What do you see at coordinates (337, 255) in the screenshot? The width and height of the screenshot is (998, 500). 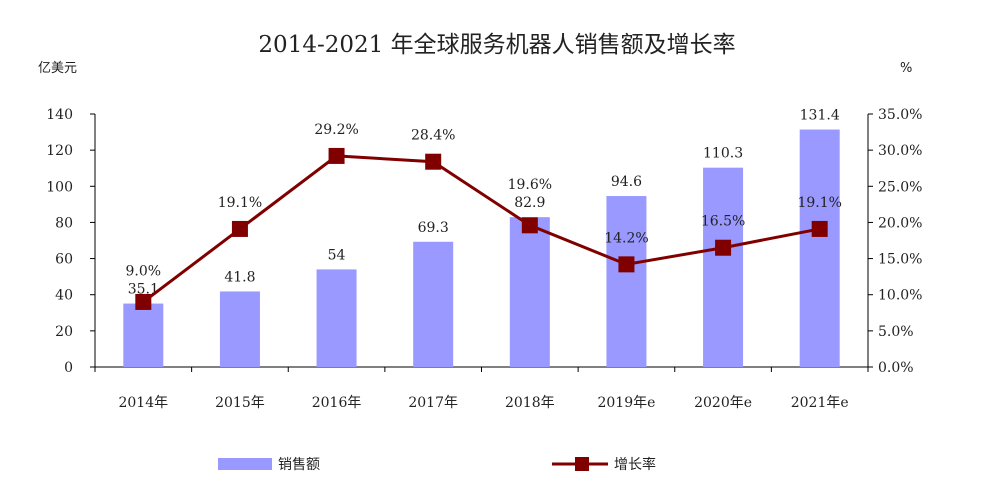 I see `bar-value-label: 54` at bounding box center [337, 255].